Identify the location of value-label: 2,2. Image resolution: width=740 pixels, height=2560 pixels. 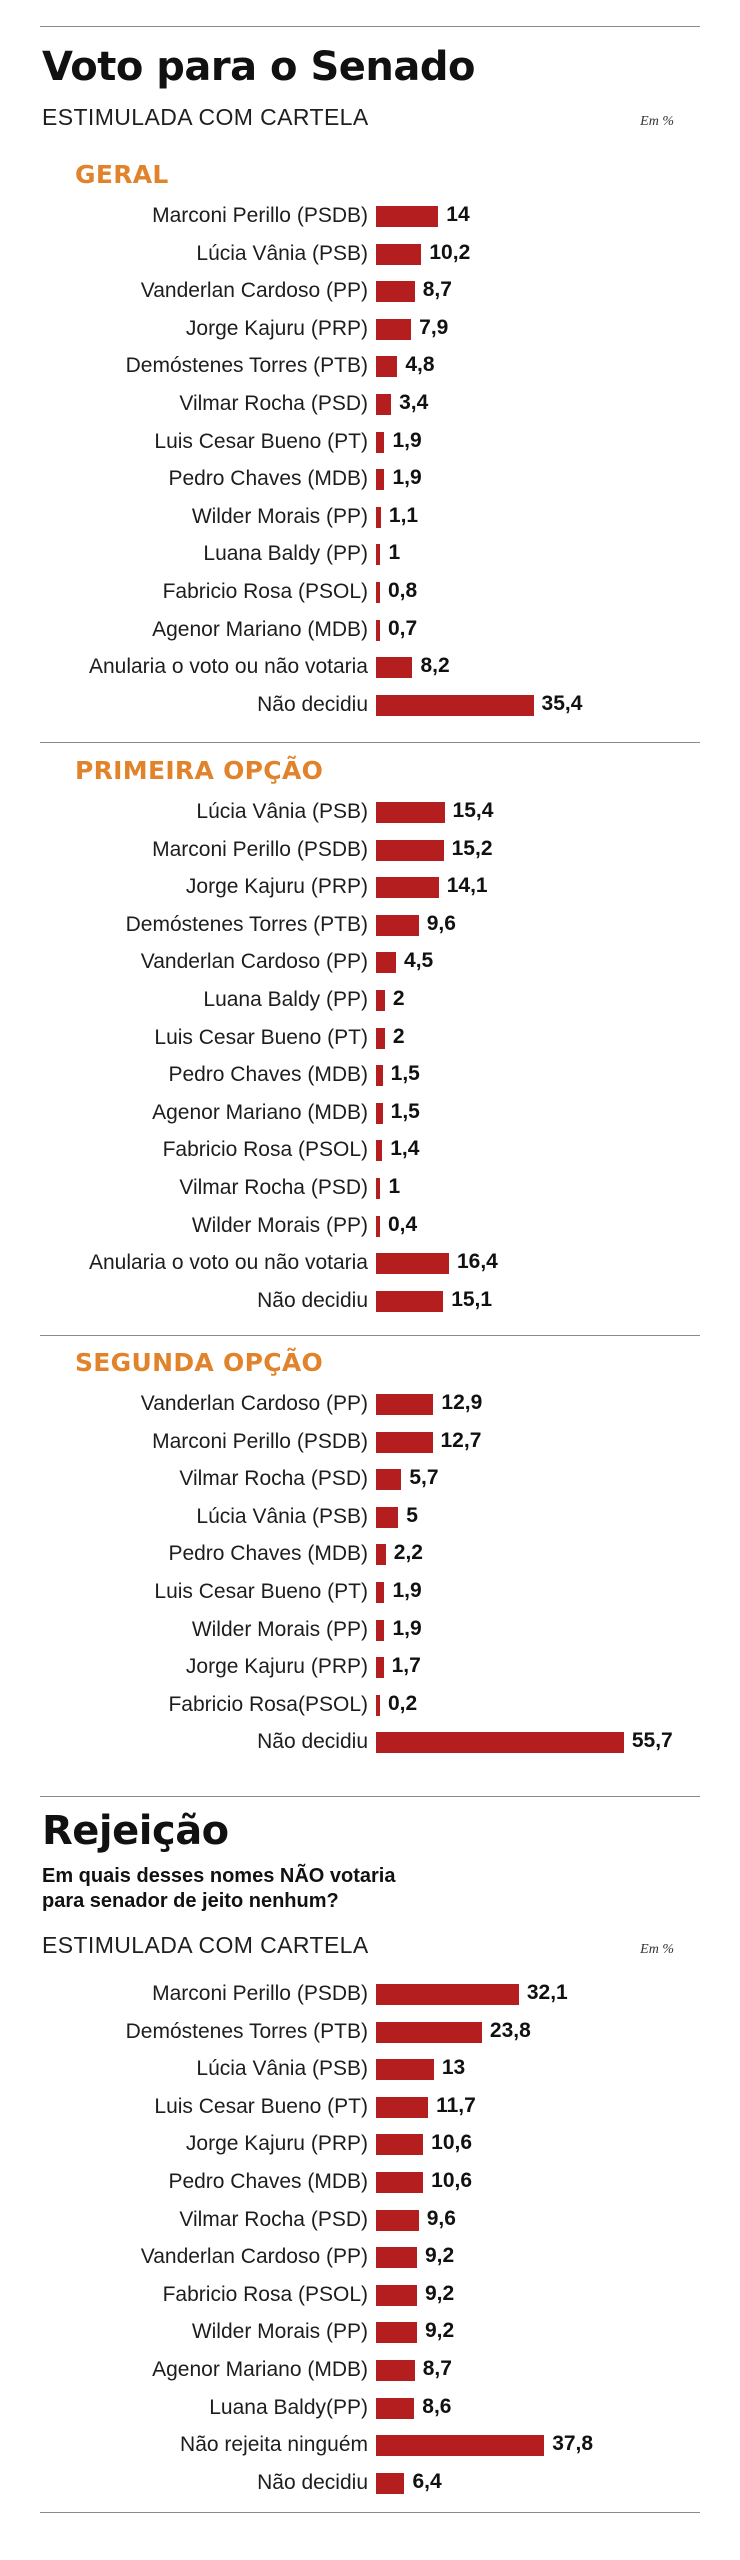
(408, 1553).